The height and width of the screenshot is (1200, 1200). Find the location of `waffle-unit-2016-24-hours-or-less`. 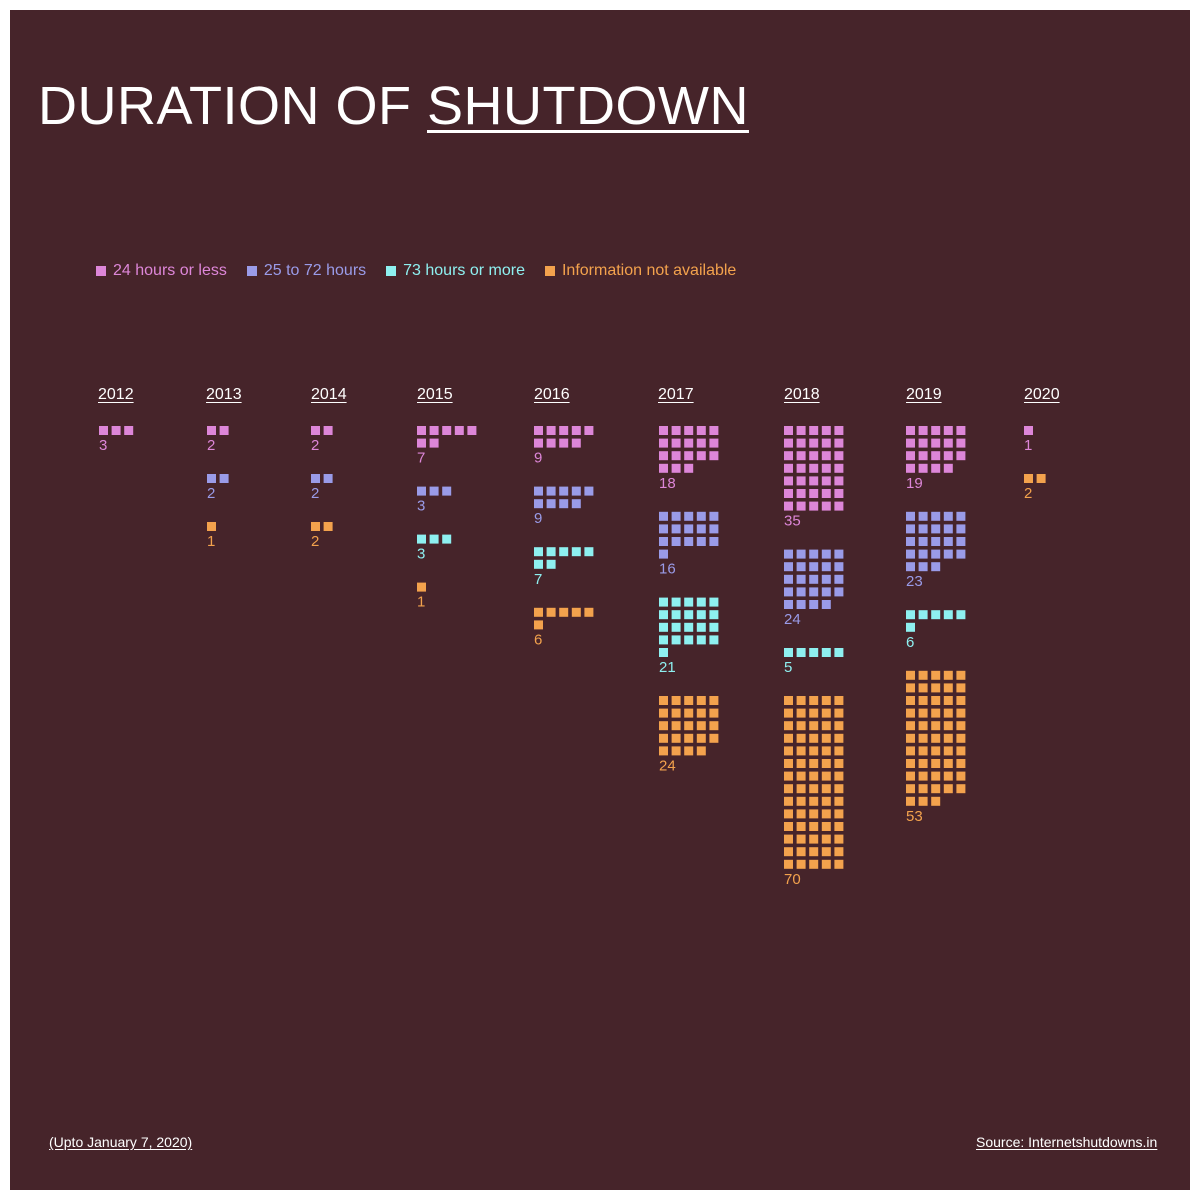

waffle-unit-2016-24-hours-or-less is located at coordinates (576, 443).